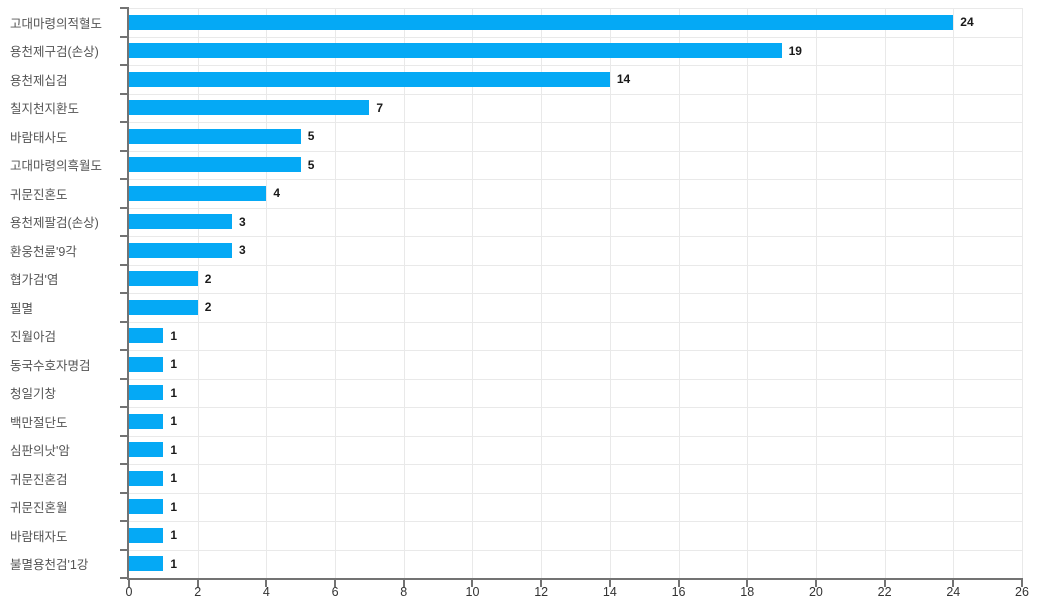 This screenshot has width=1042, height=605. Describe the element at coordinates (575, 165) in the screenshot. I see `bar-row: 5` at that location.